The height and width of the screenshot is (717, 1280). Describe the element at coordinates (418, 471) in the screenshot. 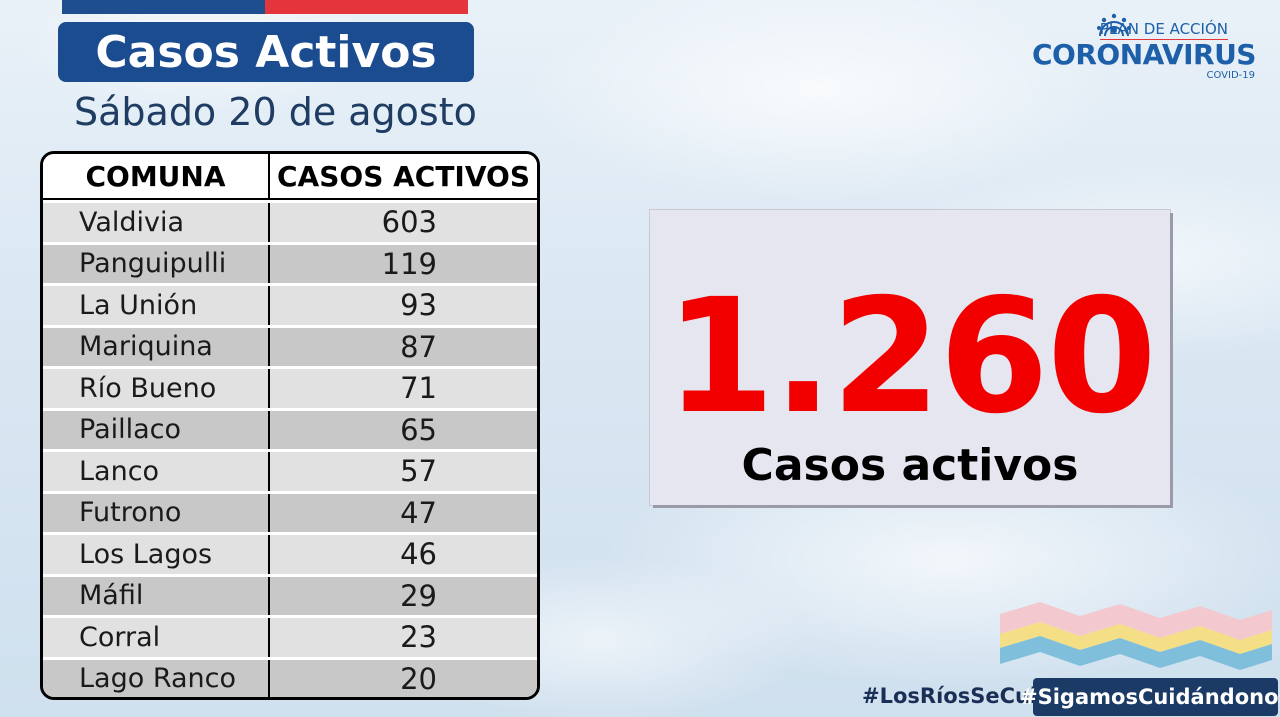

I see `cell-casos: 57` at that location.